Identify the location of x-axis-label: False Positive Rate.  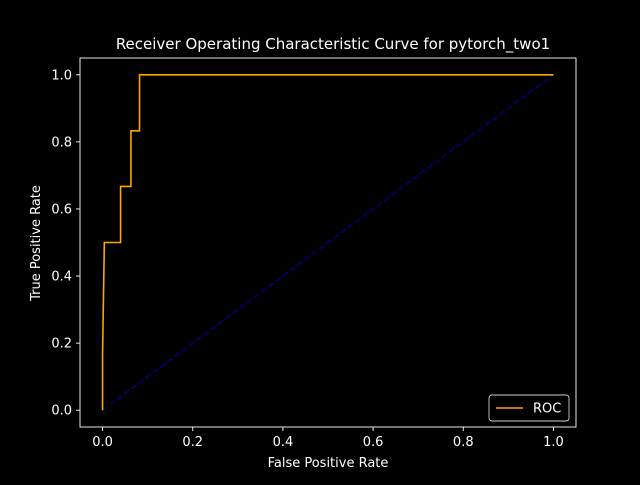
(328, 463).